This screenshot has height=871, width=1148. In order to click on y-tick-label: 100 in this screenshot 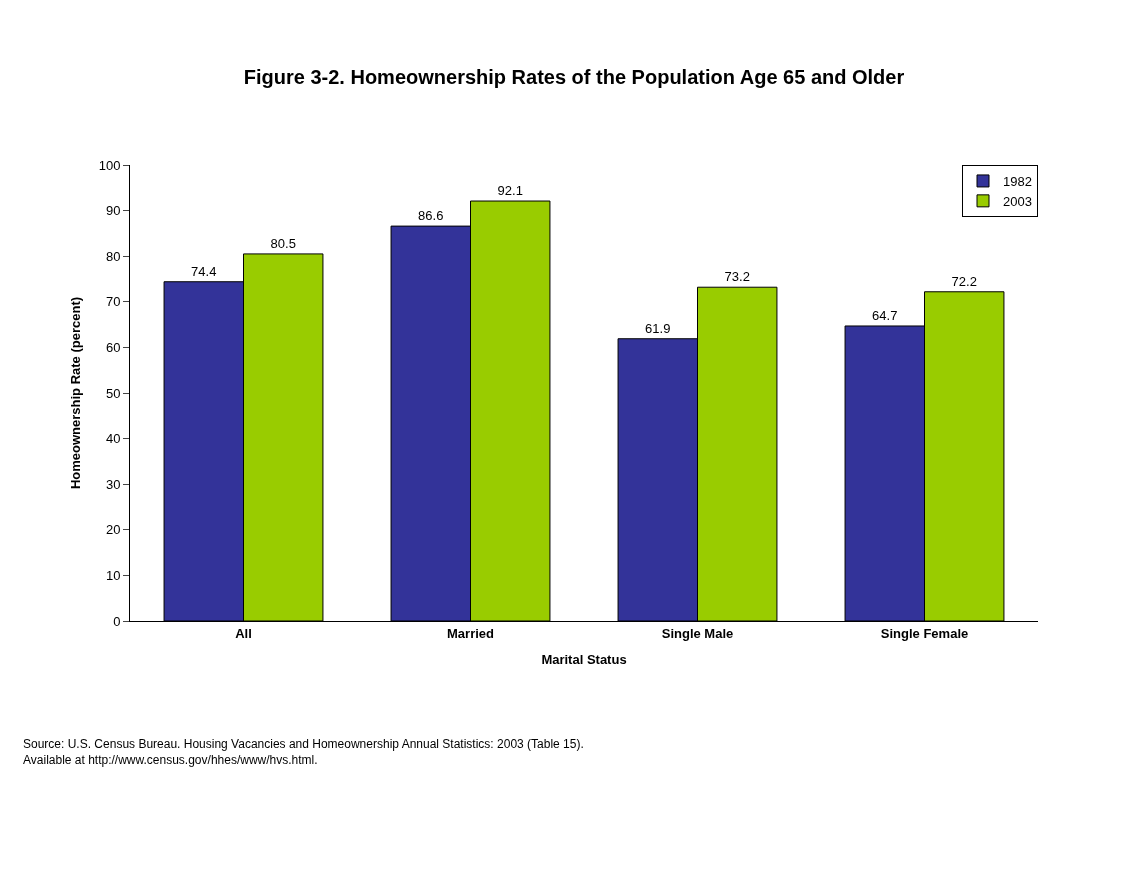, I will do `click(109, 165)`.